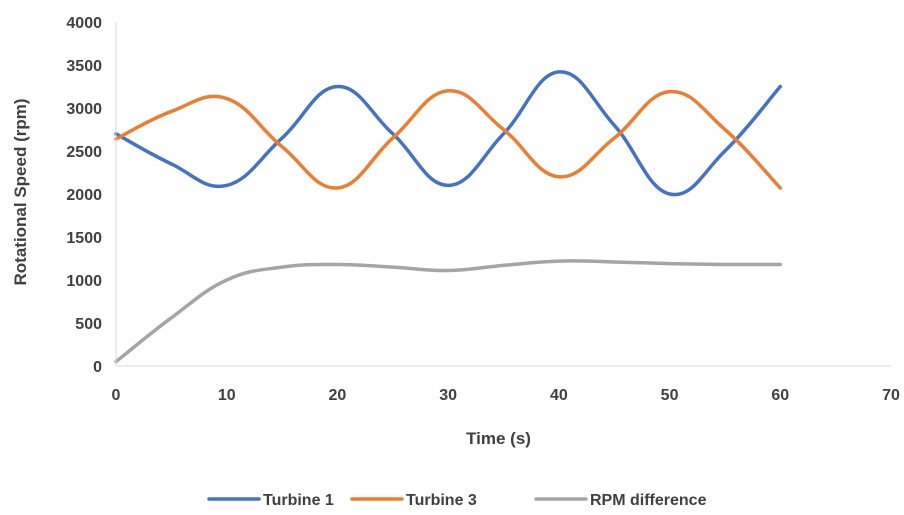  I want to click on x-tick-labels: 0 10 20 30 40 50 60 70, so click(506, 395).